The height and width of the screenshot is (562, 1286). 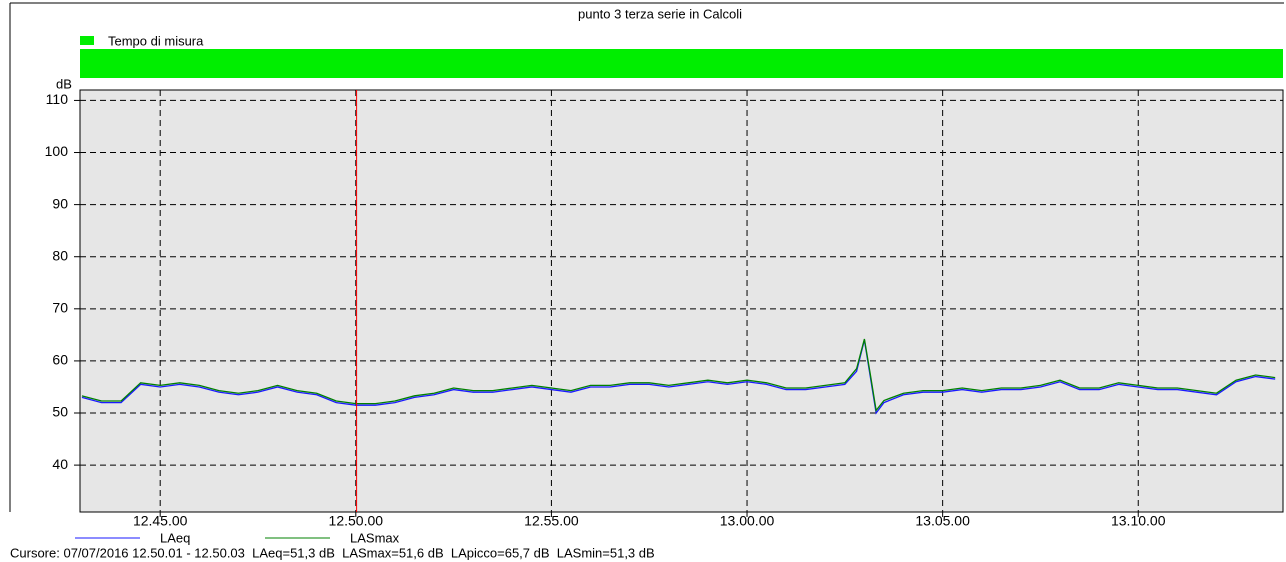 What do you see at coordinates (375, 537) in the screenshot?
I see `legend-label: LASmax` at bounding box center [375, 537].